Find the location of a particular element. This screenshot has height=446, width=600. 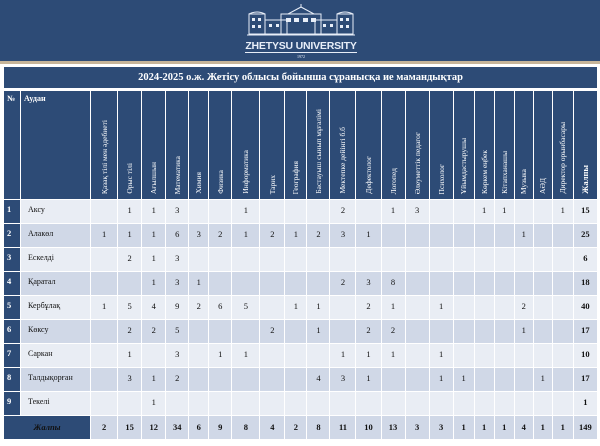

column-total: 1 is located at coordinates (463, 427).